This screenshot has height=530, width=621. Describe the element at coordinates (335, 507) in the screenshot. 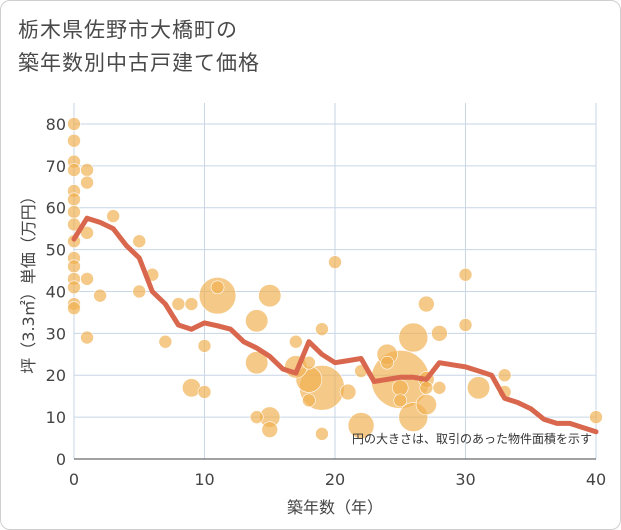

I see `x-axis-title: 築年数（年）` at that location.